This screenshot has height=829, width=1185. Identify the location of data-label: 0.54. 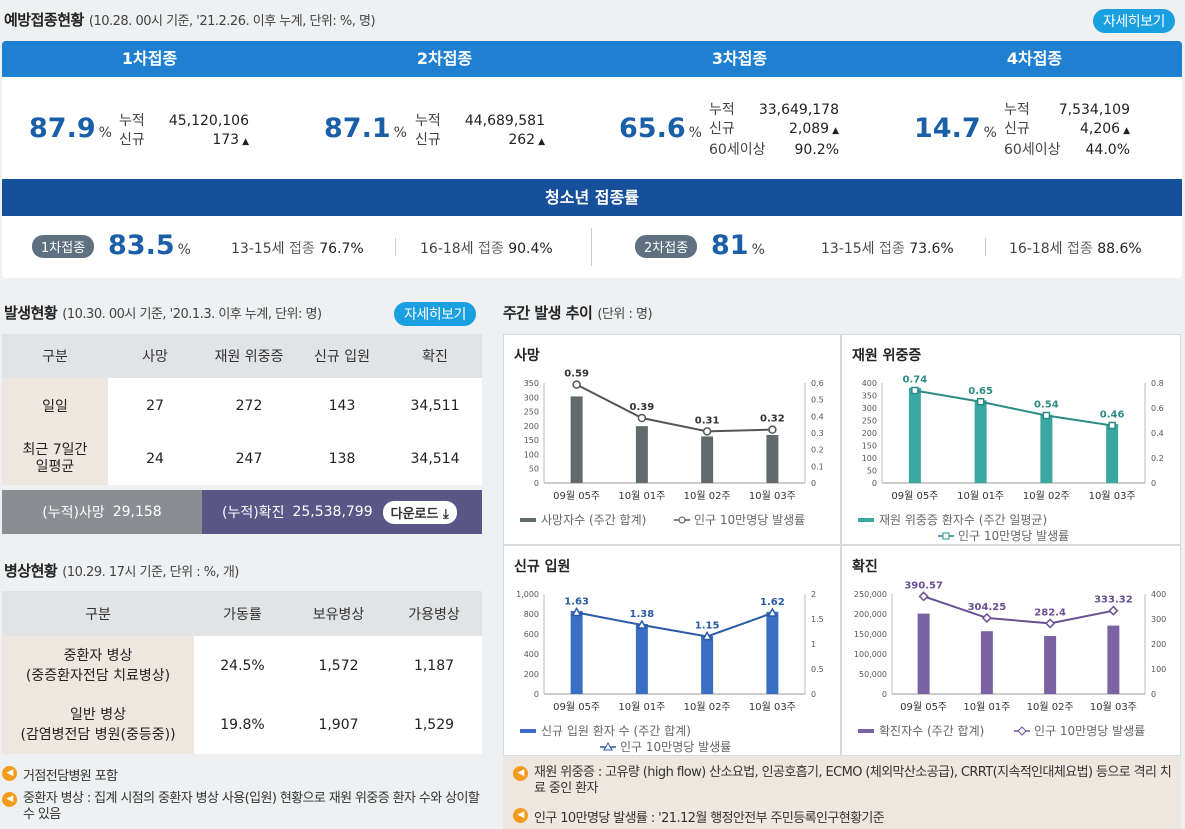
(1046, 405).